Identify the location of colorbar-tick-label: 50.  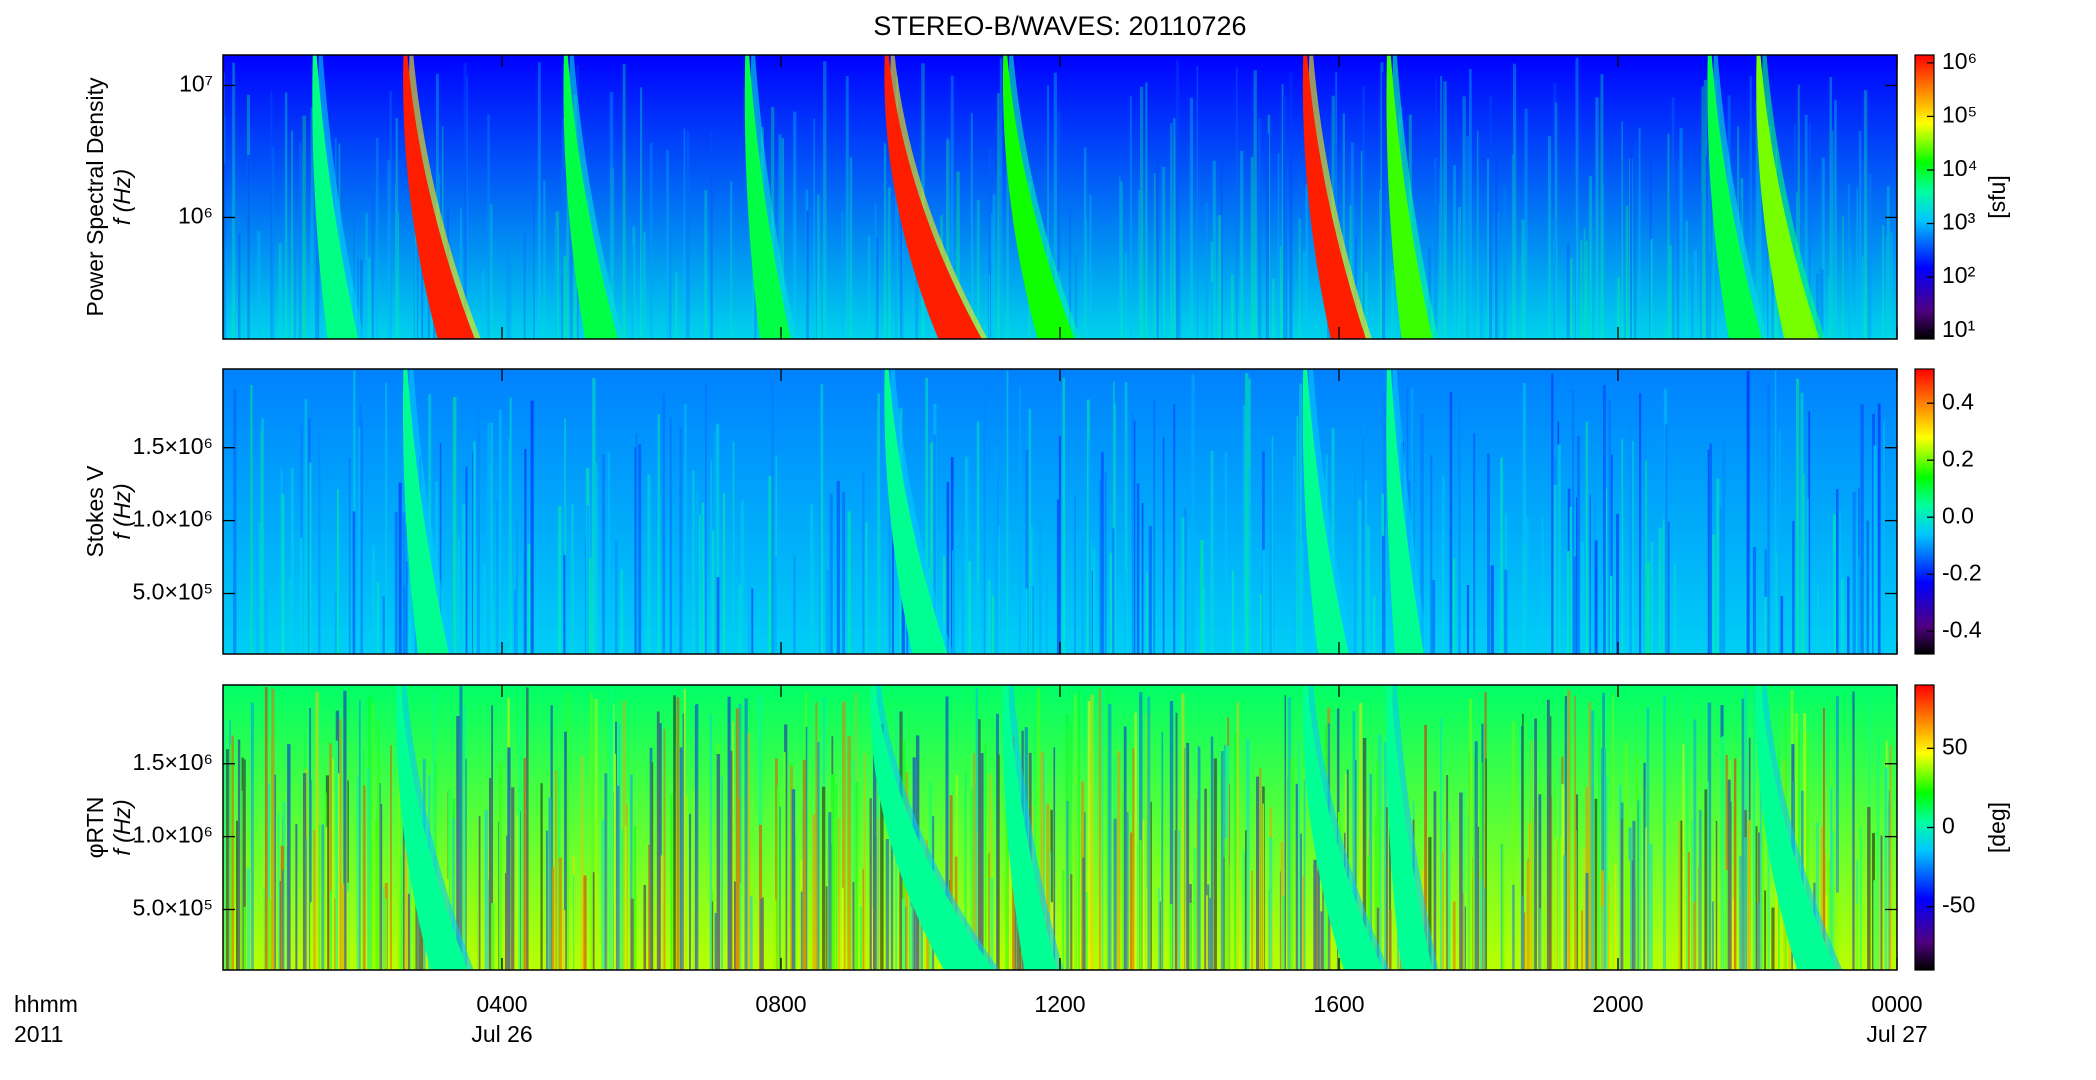
(1955, 746).